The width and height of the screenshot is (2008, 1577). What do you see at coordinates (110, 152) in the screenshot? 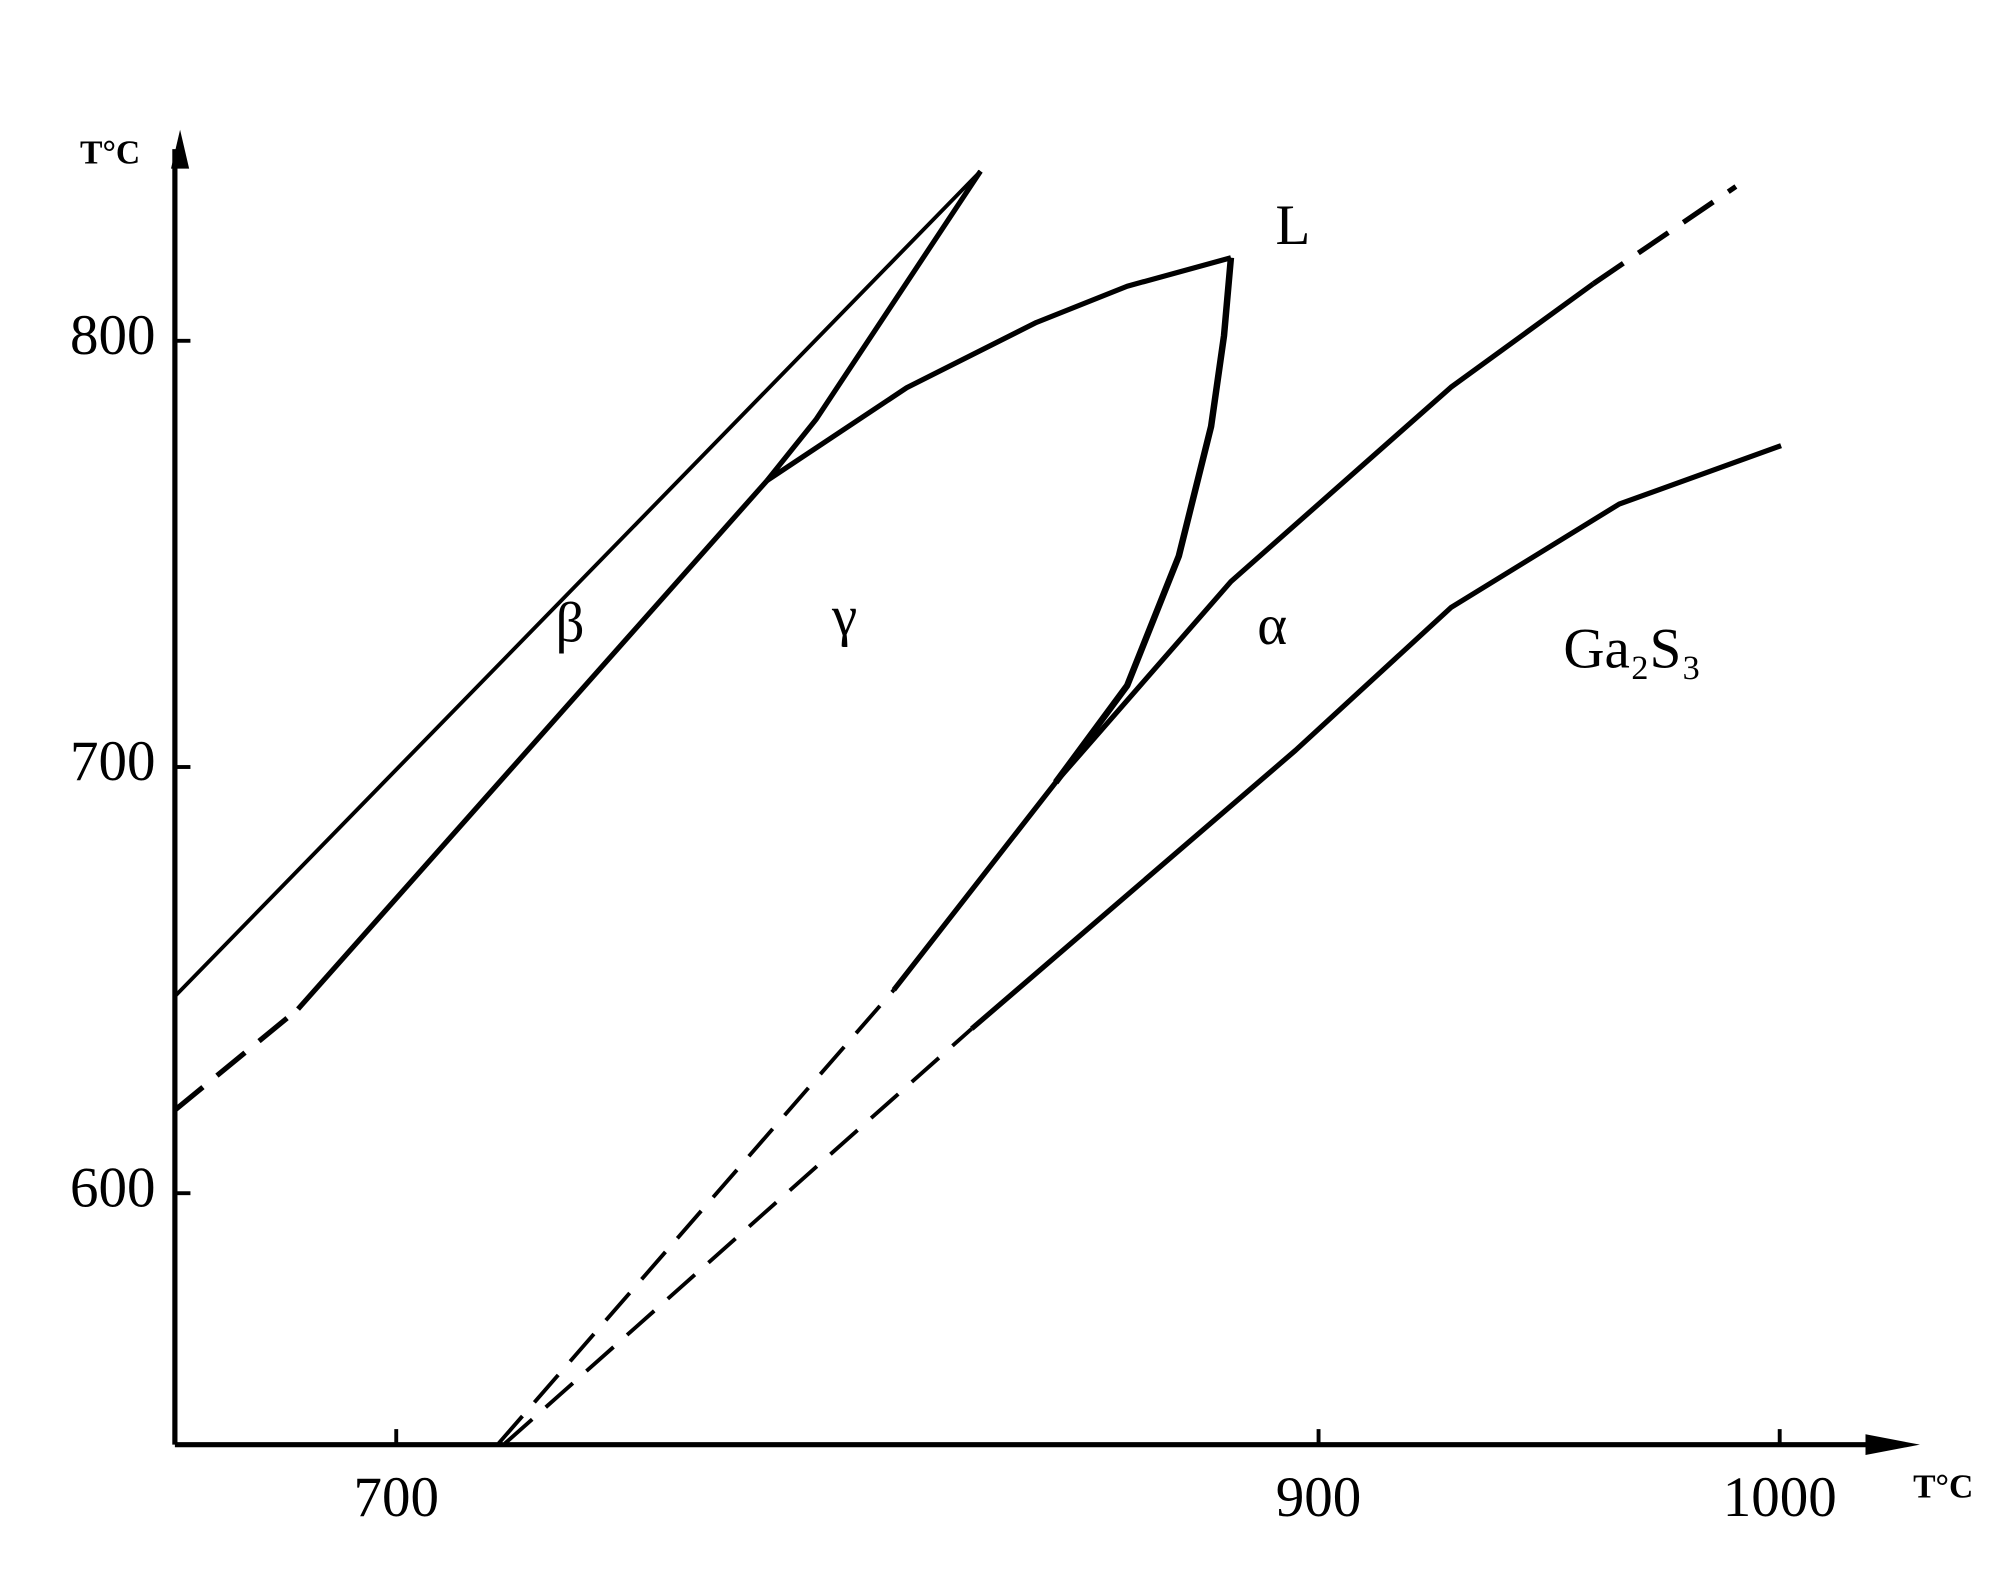
I see `y-axis-label: T°C` at bounding box center [110, 152].